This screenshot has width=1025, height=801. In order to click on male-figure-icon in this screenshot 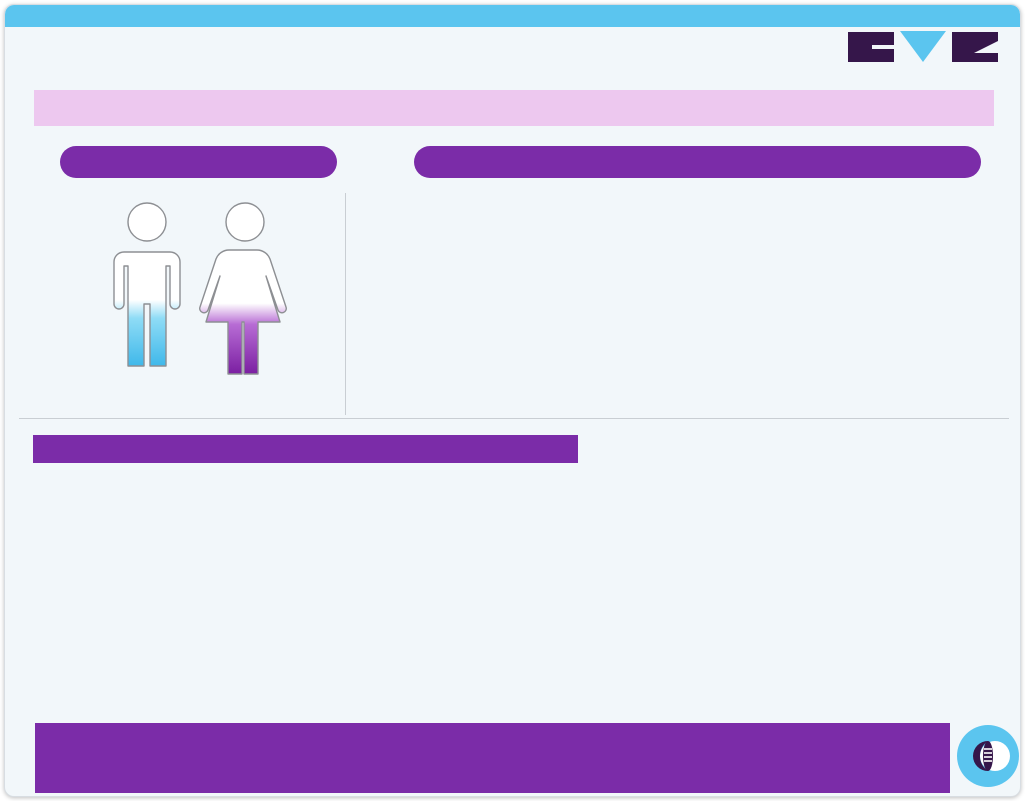, I will do `click(147, 284)`.